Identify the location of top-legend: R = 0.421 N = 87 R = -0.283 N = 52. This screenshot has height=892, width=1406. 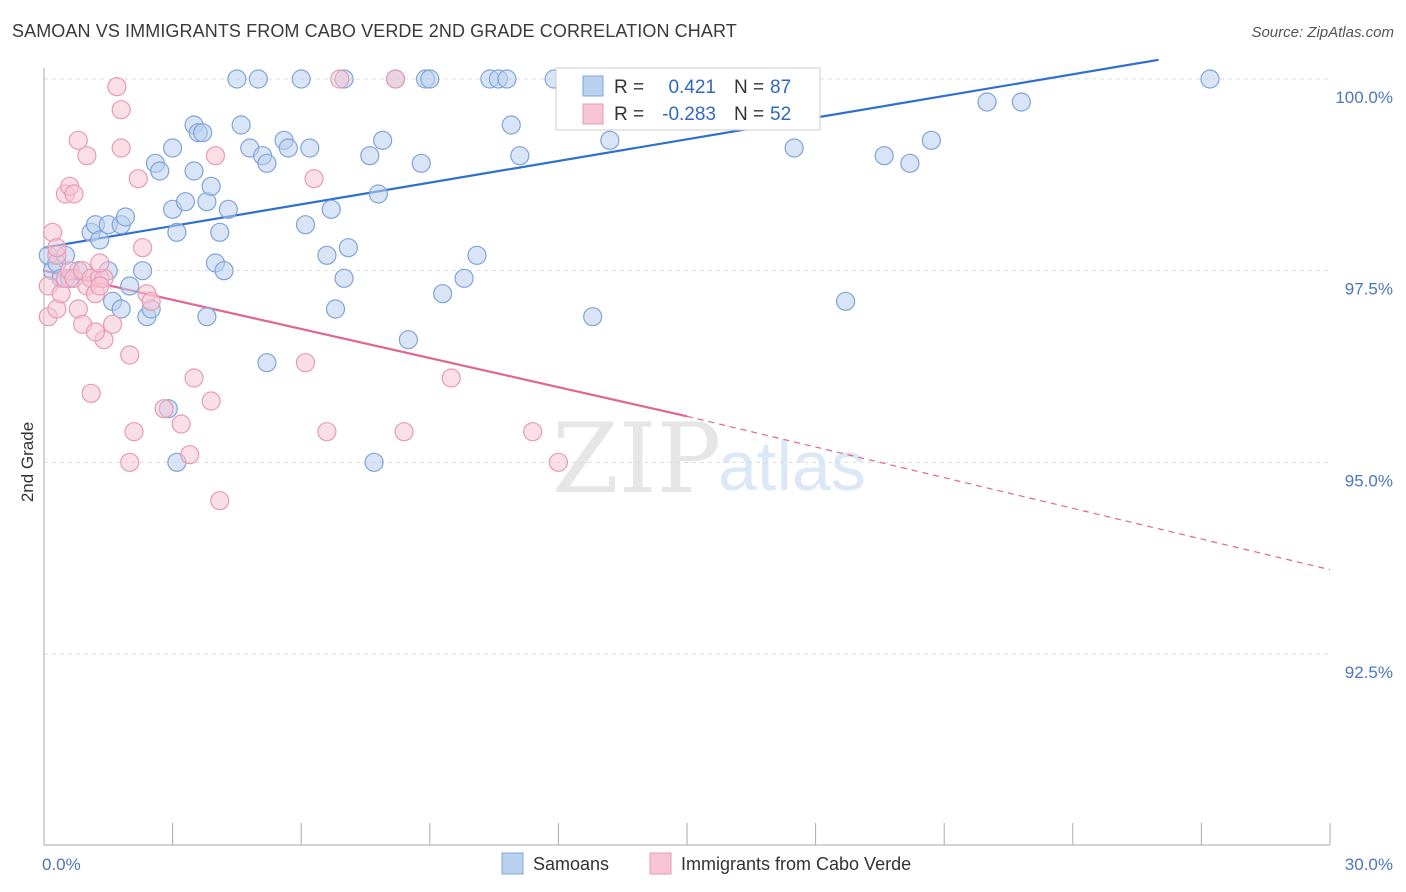
(688, 99).